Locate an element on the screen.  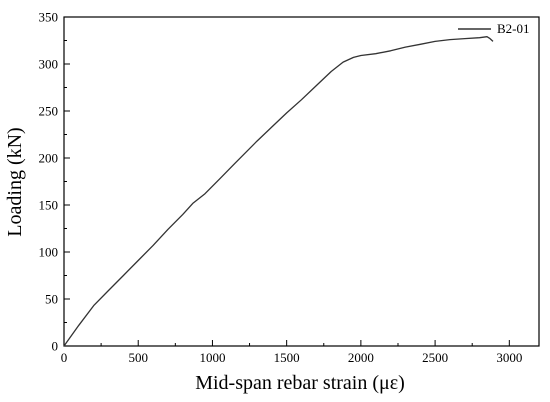
x-tick-label: 1500 is located at coordinates (287, 357).